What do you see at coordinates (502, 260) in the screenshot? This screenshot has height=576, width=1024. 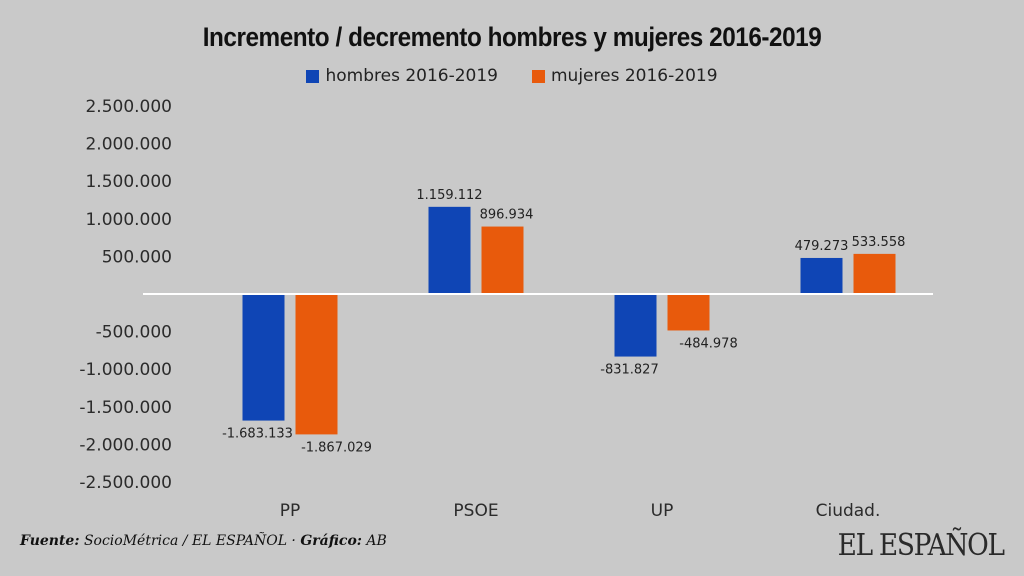 I see `bar-mujeres-psoe` at bounding box center [502, 260].